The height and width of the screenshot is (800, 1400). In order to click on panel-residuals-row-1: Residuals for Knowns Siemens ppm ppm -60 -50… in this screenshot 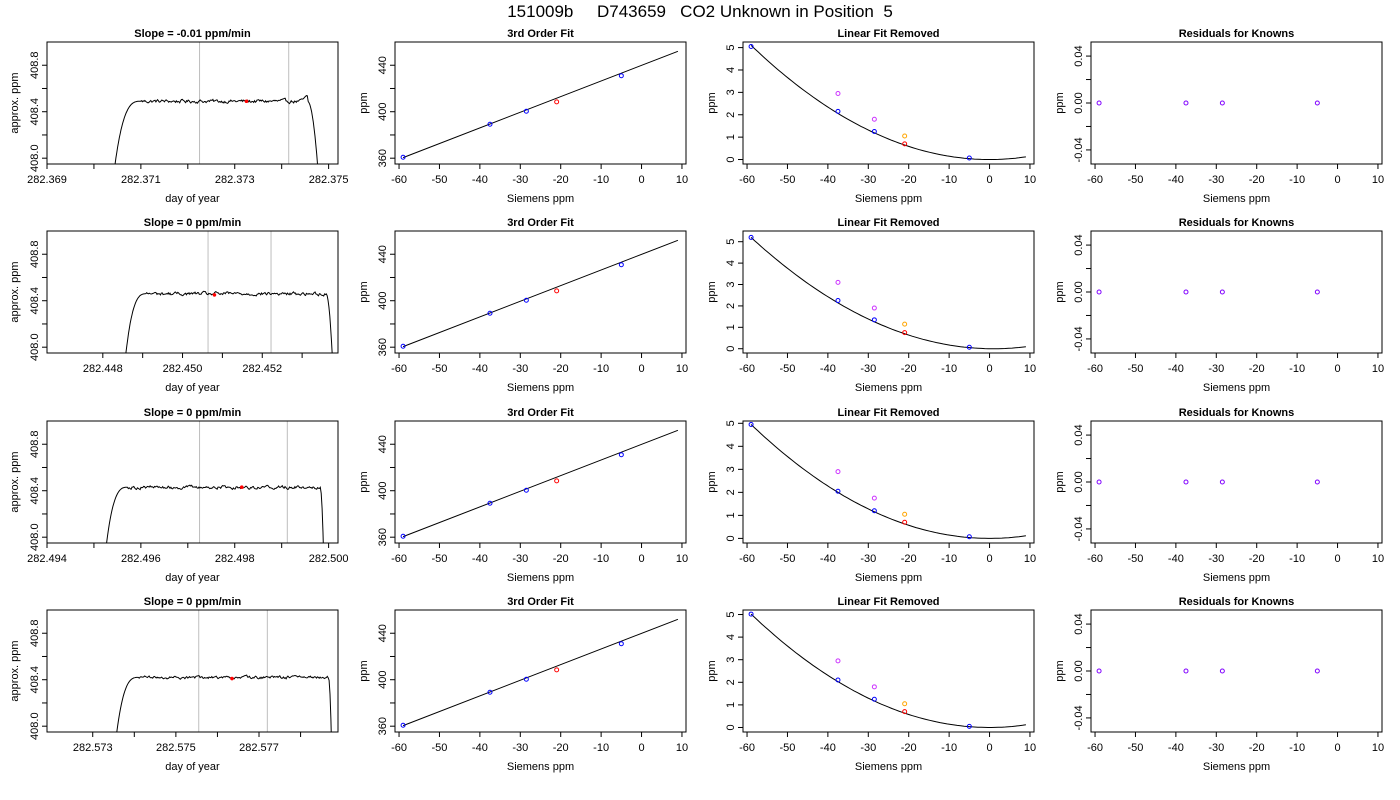, I will do `click(1219, 116)`.